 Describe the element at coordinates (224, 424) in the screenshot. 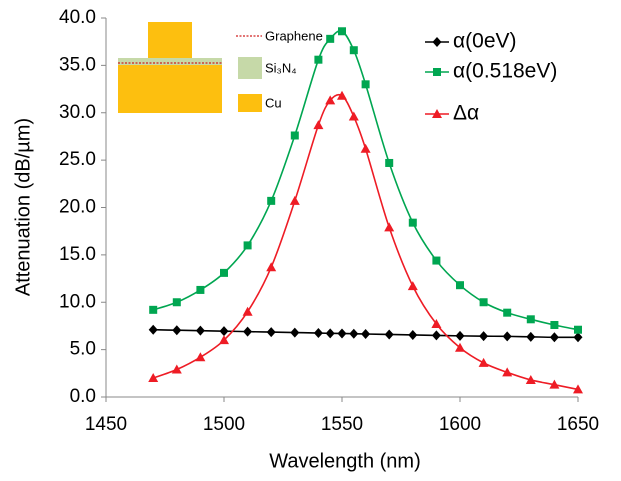

I see `x-tick-label: 1500` at that location.